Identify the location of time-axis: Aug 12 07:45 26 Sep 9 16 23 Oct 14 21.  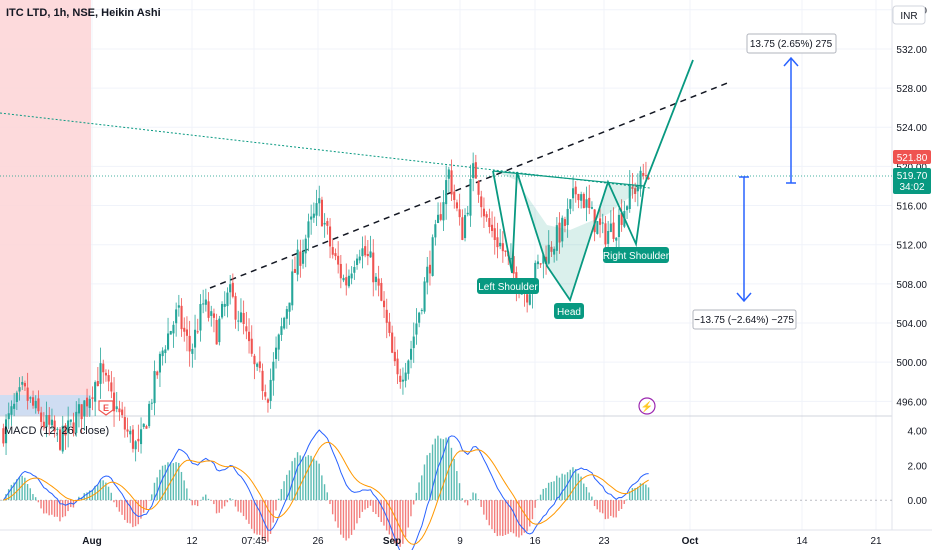
(482, 541).